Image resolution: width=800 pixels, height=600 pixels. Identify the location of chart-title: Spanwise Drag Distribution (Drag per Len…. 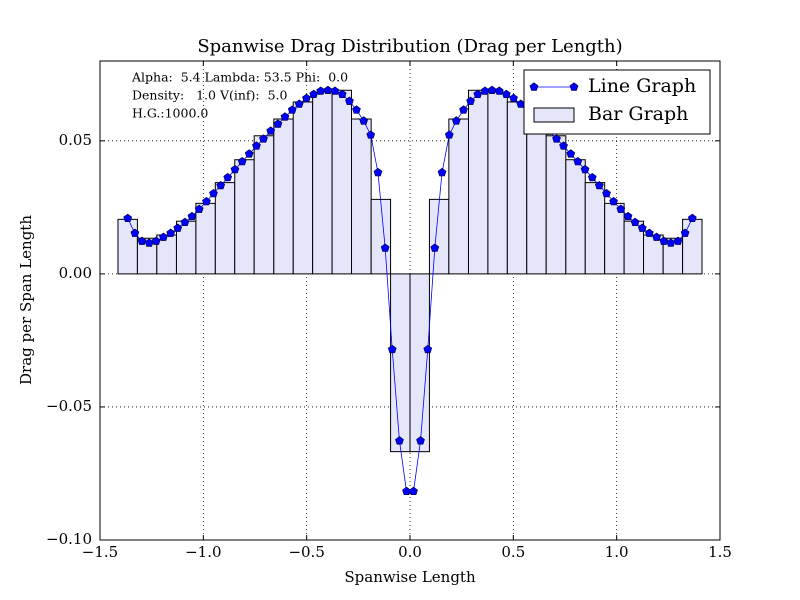
(409, 46).